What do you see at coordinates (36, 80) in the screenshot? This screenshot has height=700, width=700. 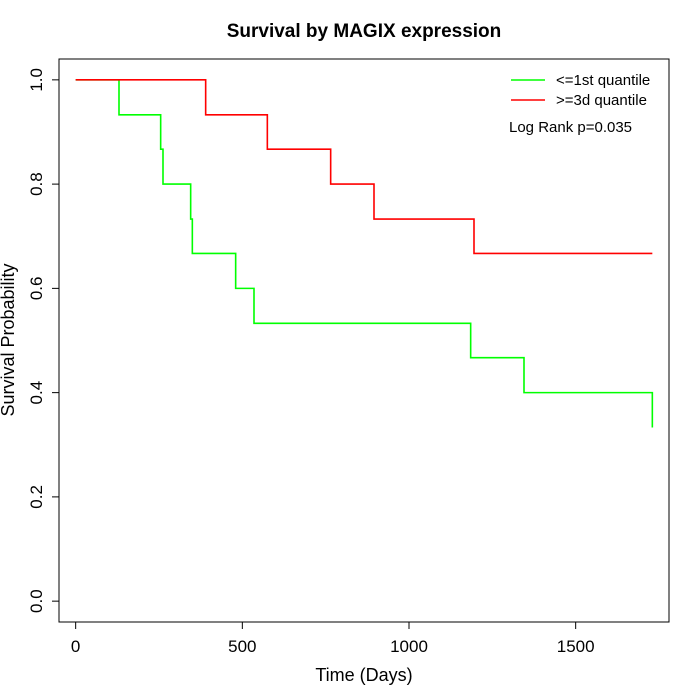 I see `y-tick-label: 1.0` at bounding box center [36, 80].